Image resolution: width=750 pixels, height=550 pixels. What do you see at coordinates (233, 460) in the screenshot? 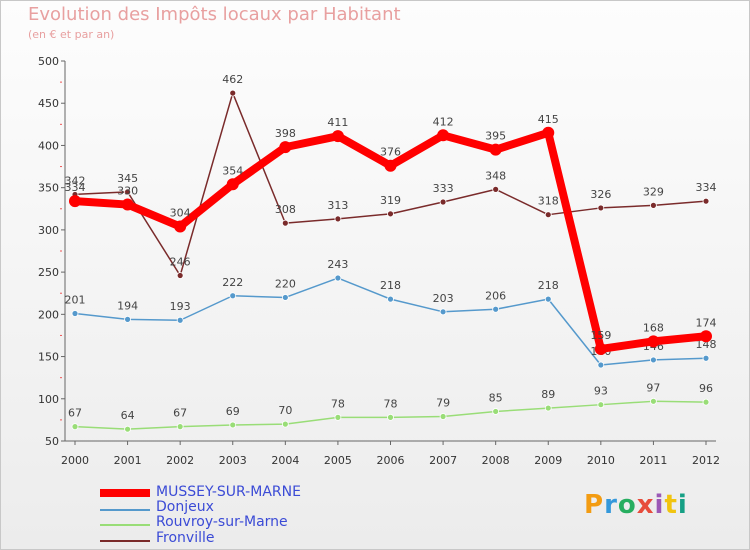
I see `x-tick-label: 2003` at bounding box center [233, 460].